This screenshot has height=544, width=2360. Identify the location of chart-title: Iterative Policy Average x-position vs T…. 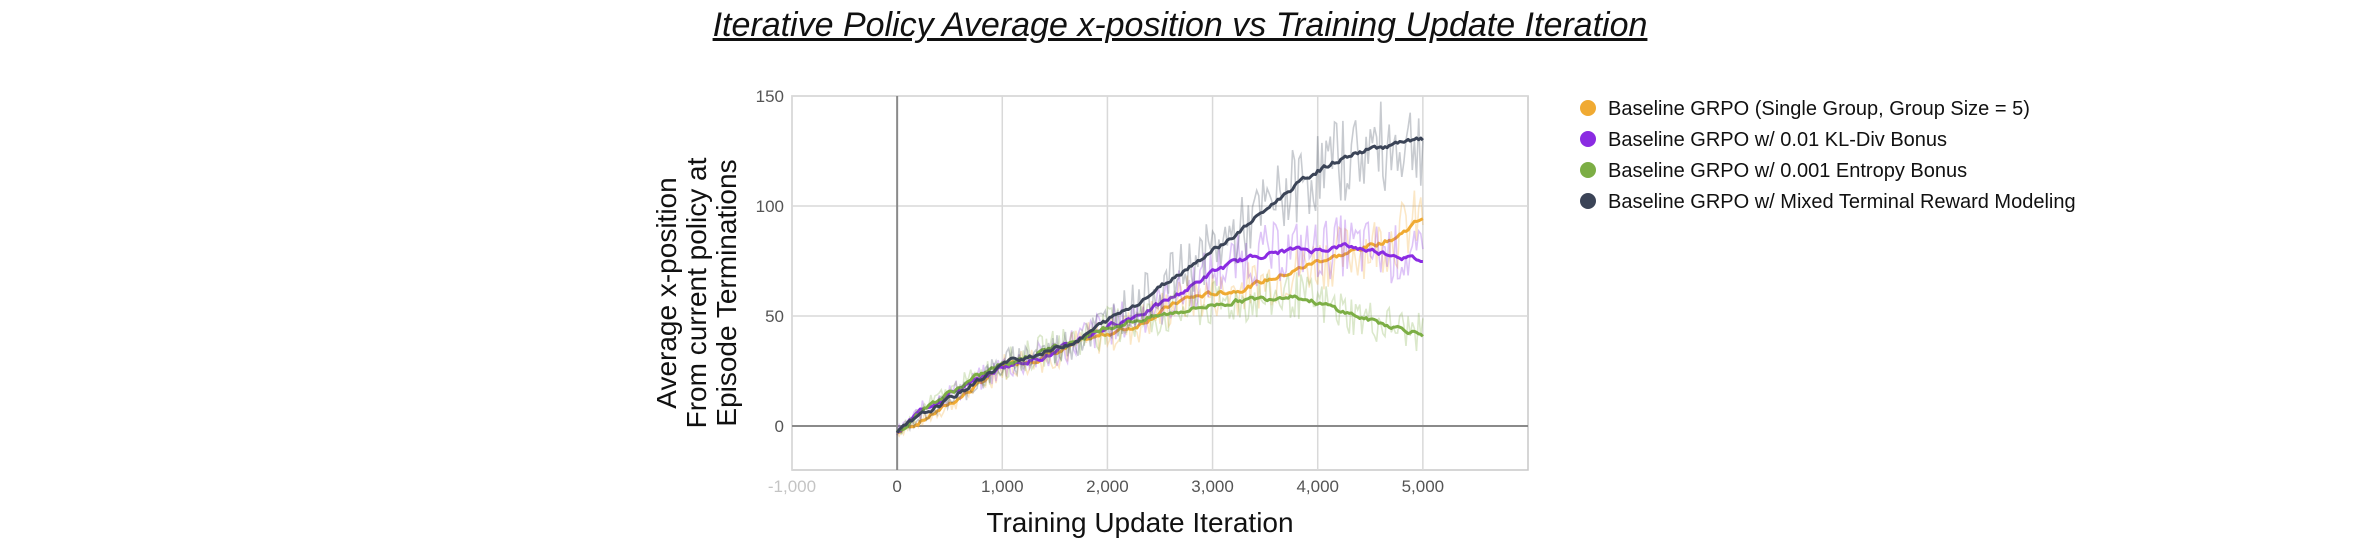
(1180, 25).